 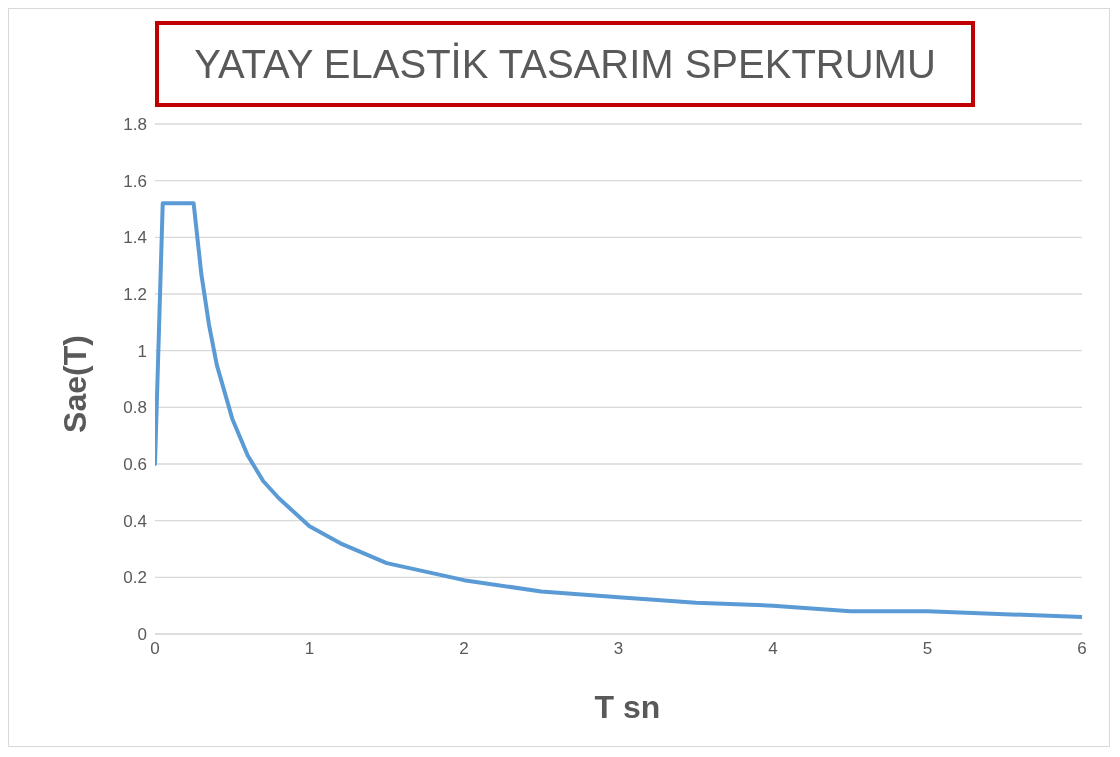 What do you see at coordinates (135, 465) in the screenshot?
I see `y-tick-label: 0.6` at bounding box center [135, 465].